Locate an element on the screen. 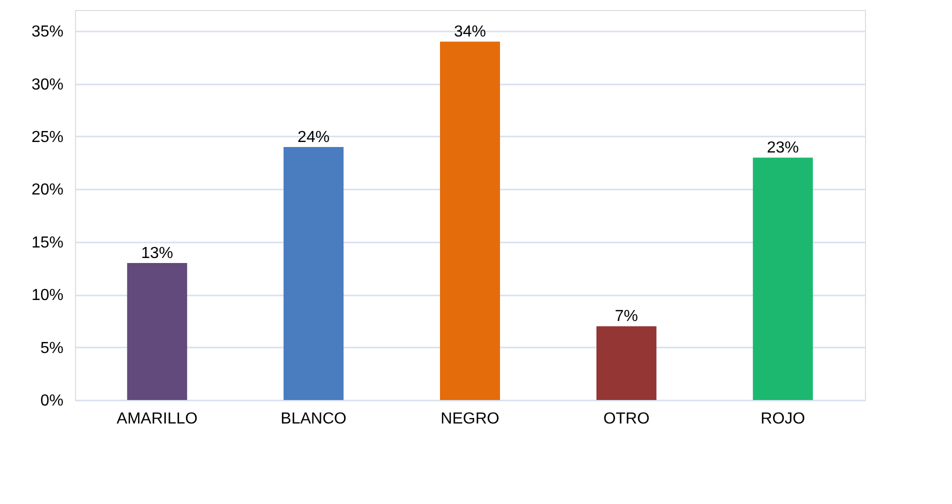 Image resolution: width=952 pixels, height=504 pixels. x-tick-label: ROJO is located at coordinates (783, 419).